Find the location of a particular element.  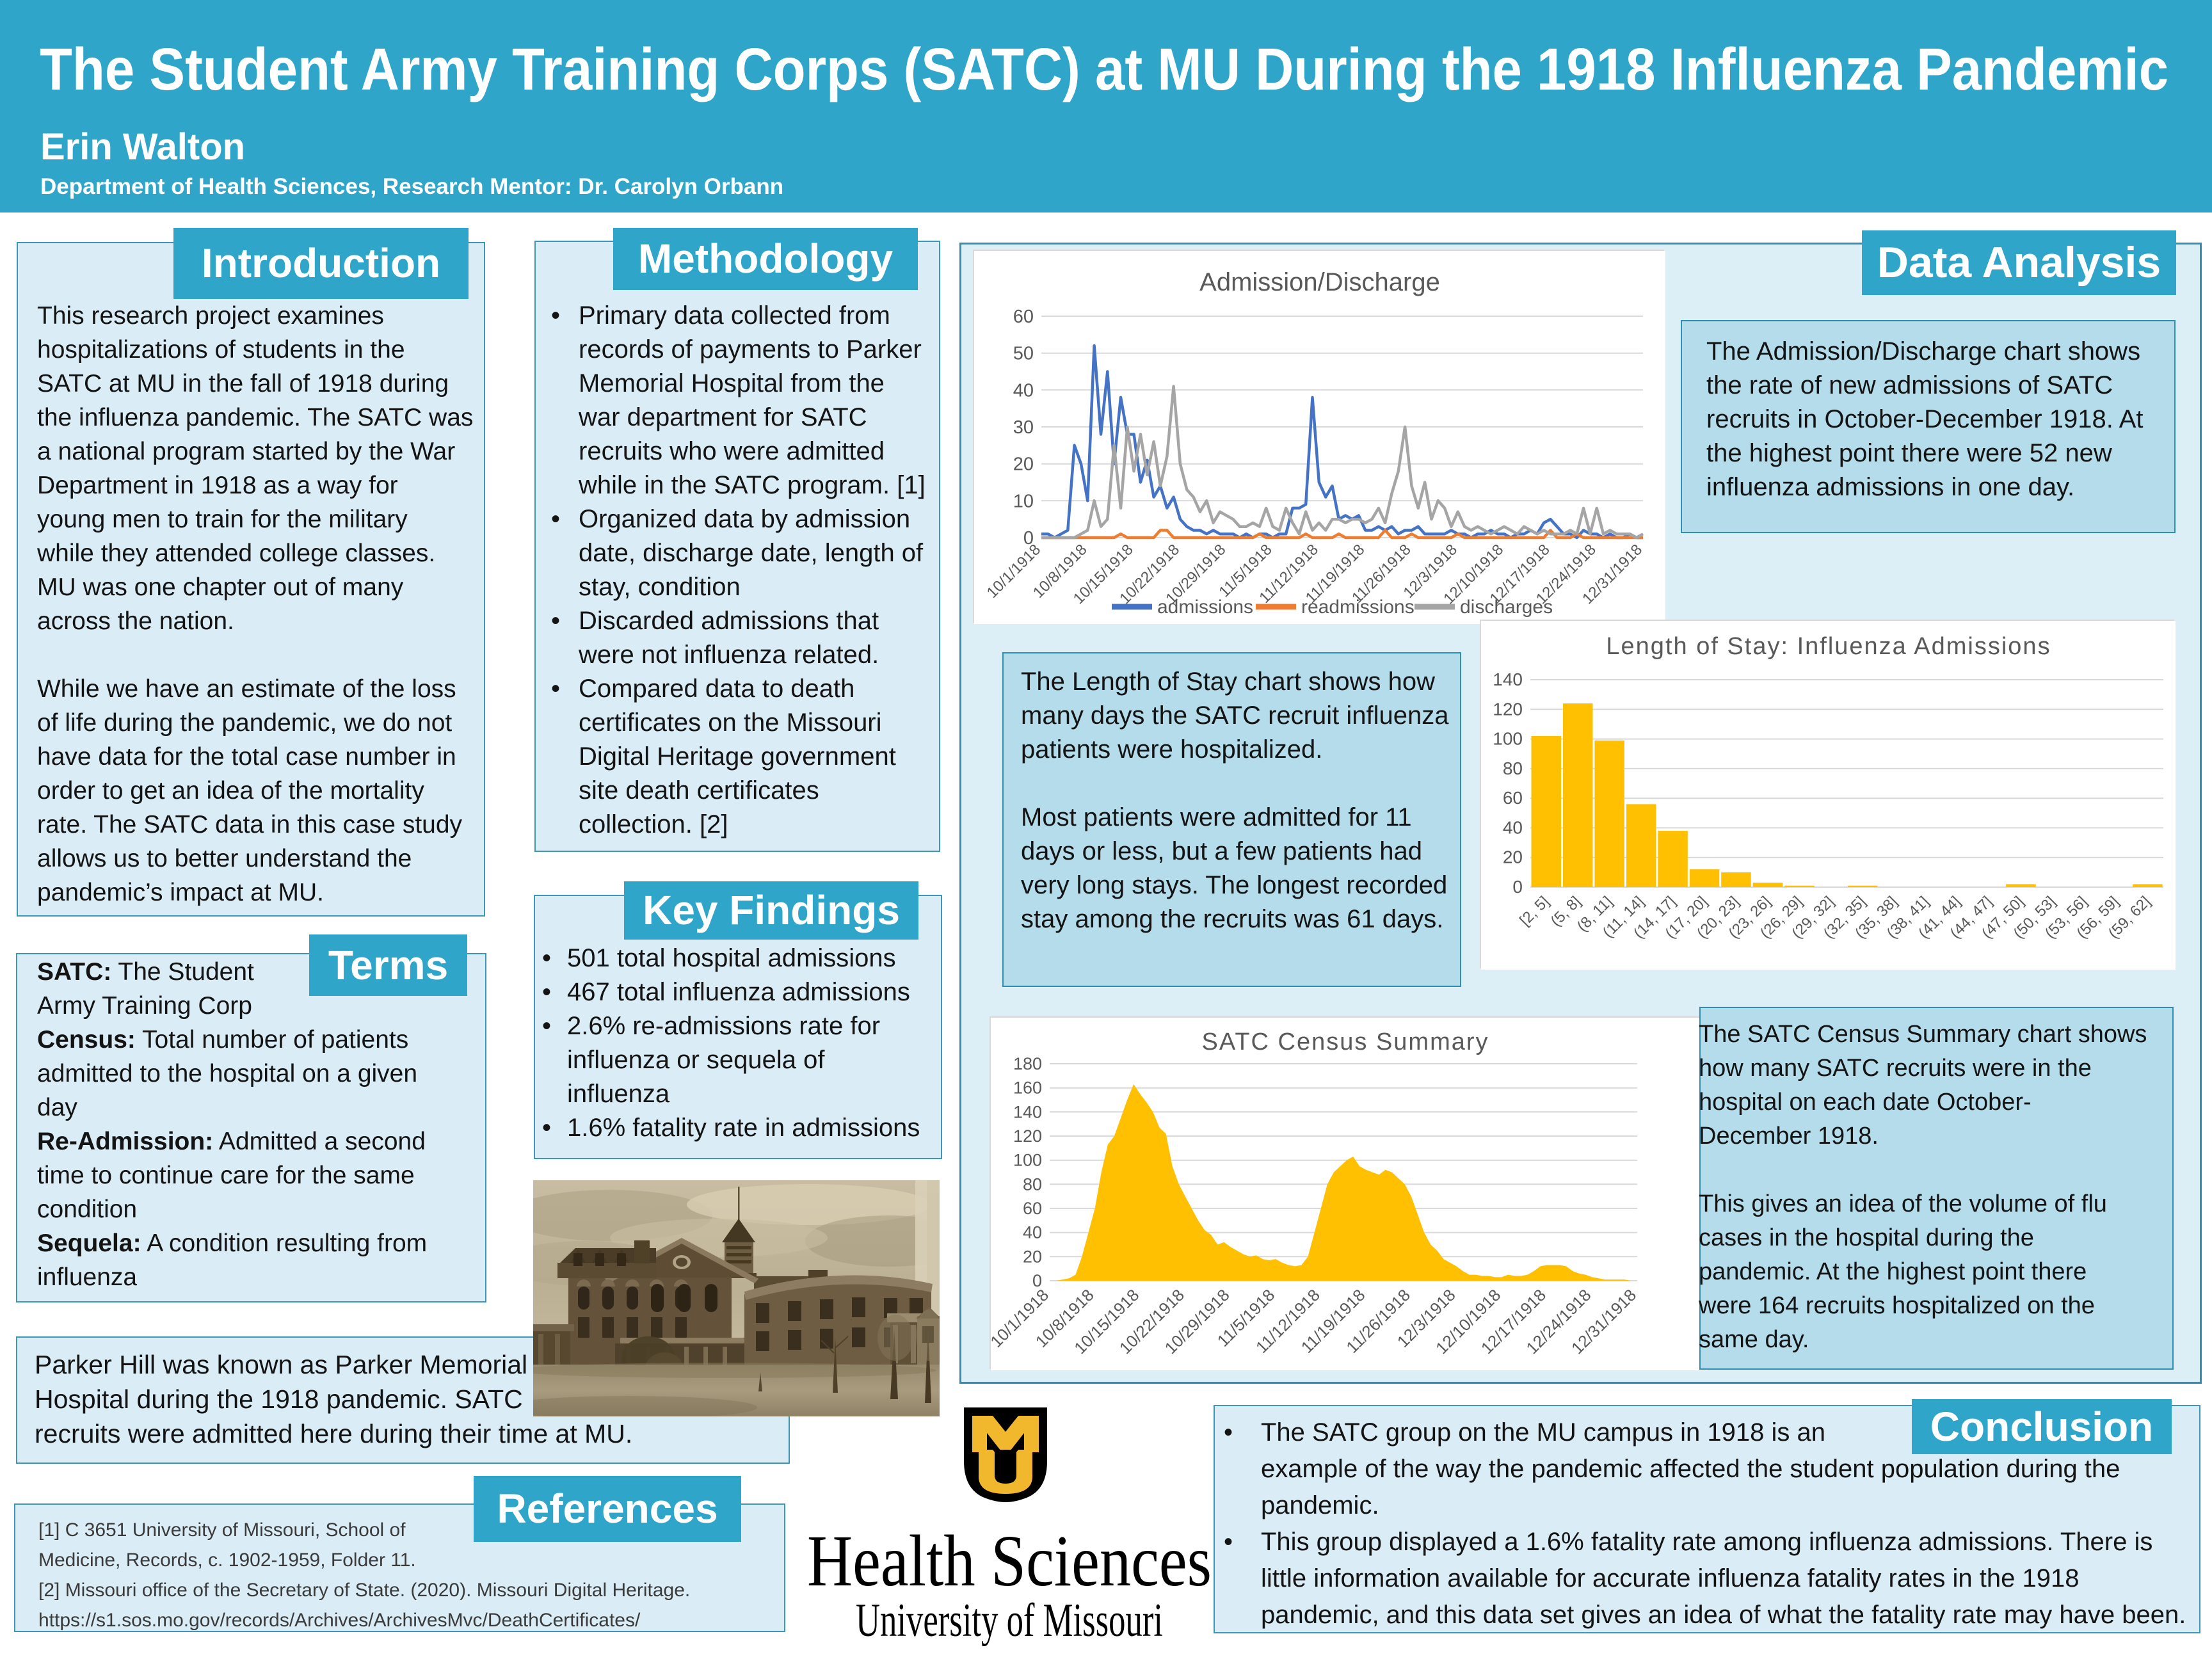

svg-text: 180 is located at coordinates (1027, 1063).